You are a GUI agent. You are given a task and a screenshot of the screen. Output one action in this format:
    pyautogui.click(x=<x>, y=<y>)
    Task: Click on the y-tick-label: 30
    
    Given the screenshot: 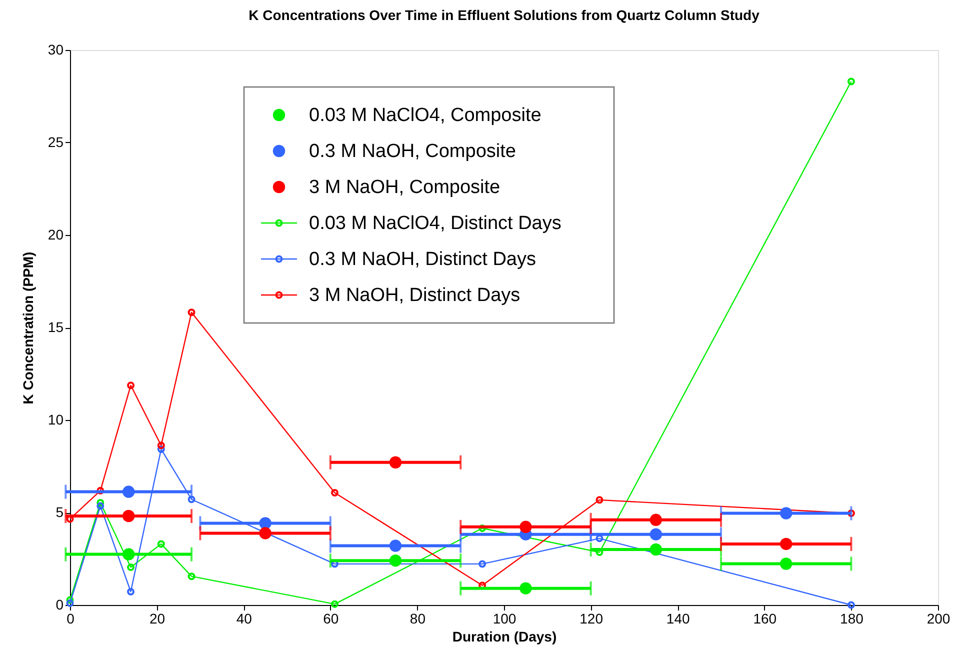 What is the action you would take?
    pyautogui.click(x=56, y=50)
    